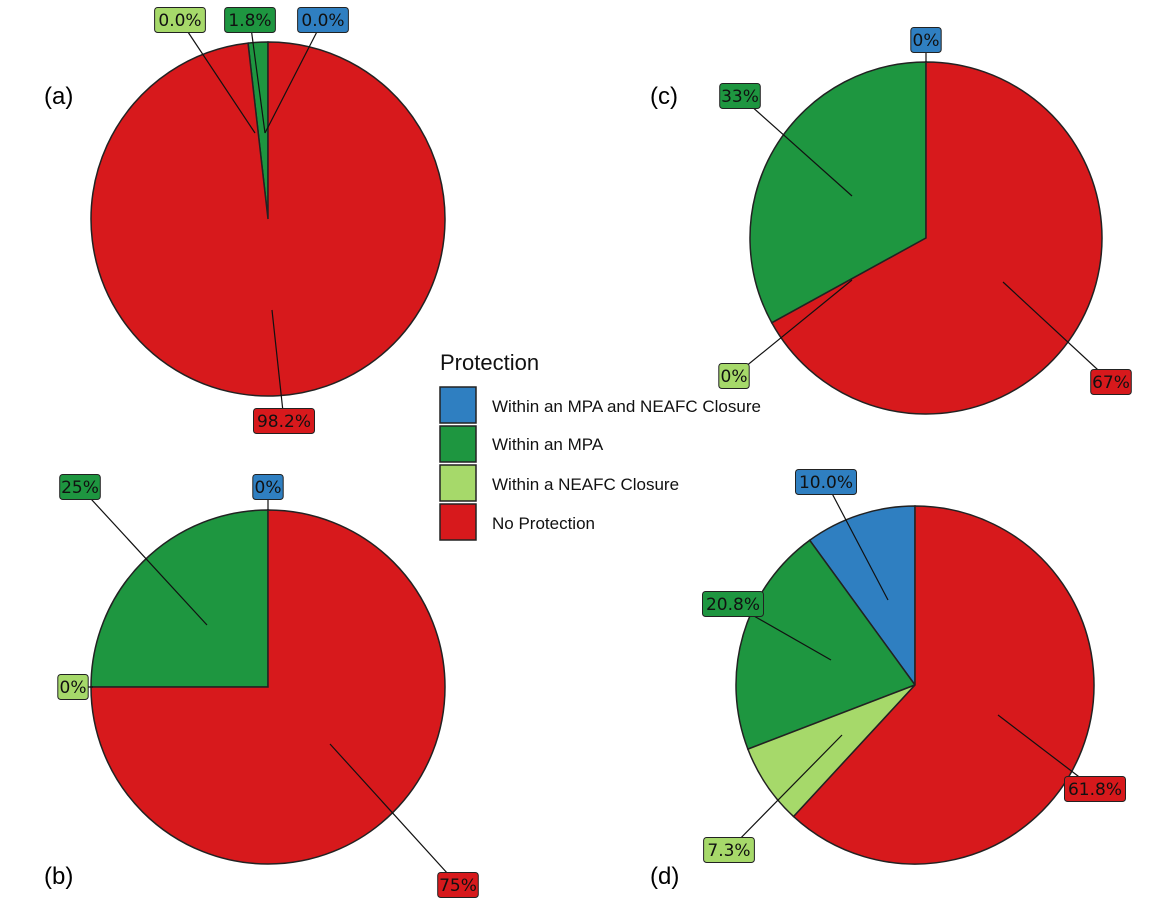 Image resolution: width=1170 pixels, height=911 pixels. I want to click on legend-title: Protection, so click(489, 362).